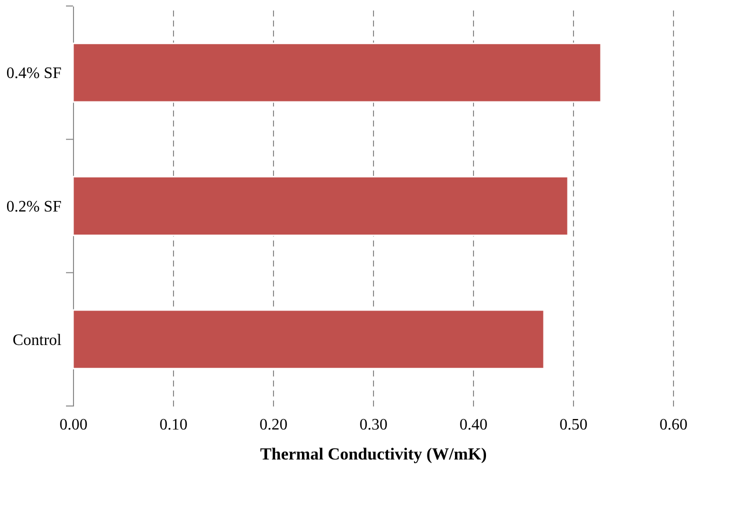 This screenshot has width=754, height=508. What do you see at coordinates (34, 73) in the screenshot?
I see `y-tick-label: 0.4% SF` at bounding box center [34, 73].